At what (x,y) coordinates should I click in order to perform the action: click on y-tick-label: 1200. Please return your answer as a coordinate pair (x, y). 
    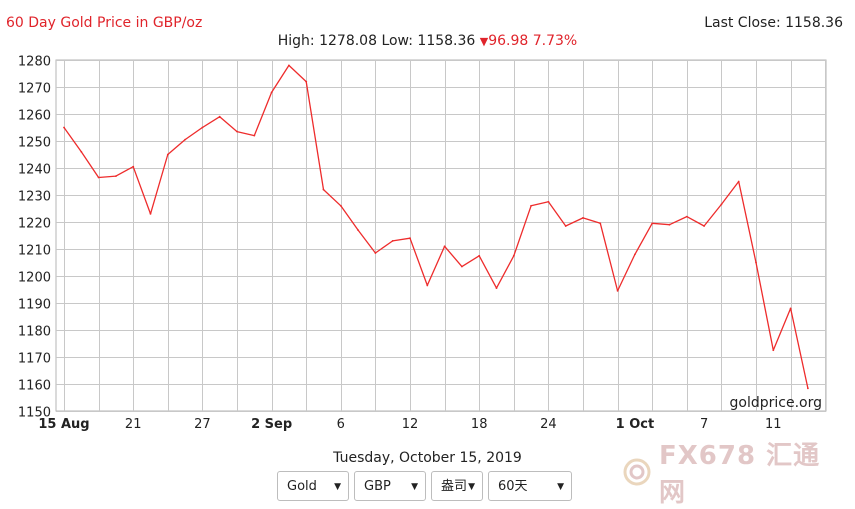
    Looking at the image, I should click on (34, 278).